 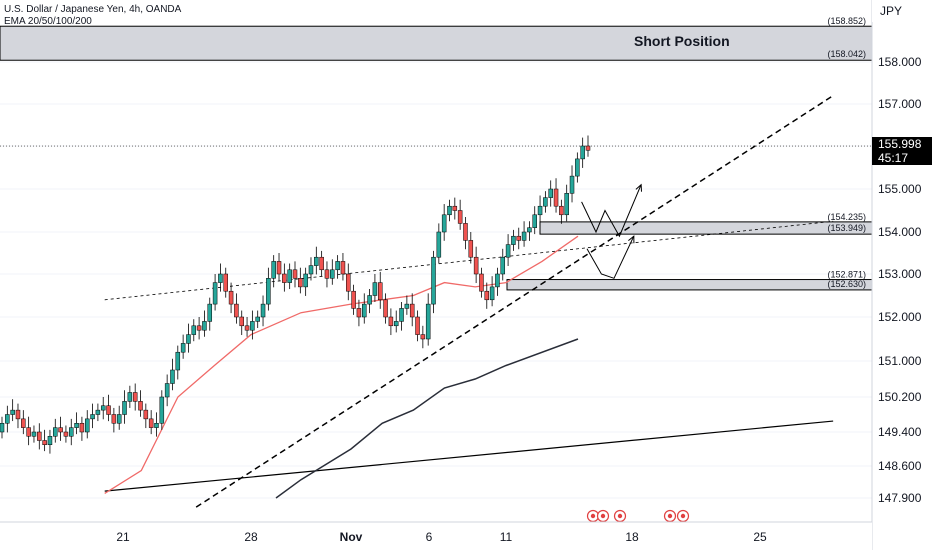 What do you see at coordinates (506, 537) in the screenshot?
I see `x-tick-label: 11` at bounding box center [506, 537].